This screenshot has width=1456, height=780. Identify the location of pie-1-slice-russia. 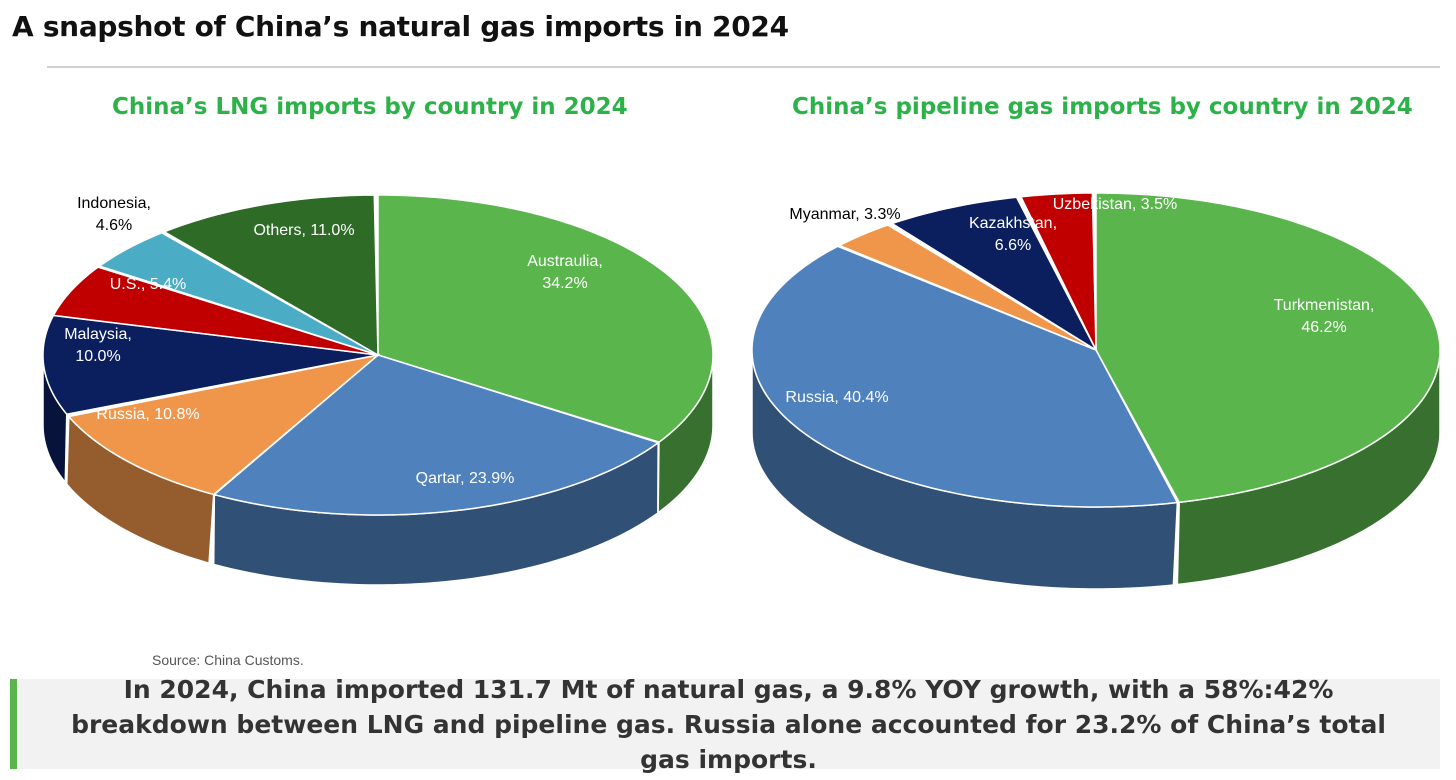
(965, 376).